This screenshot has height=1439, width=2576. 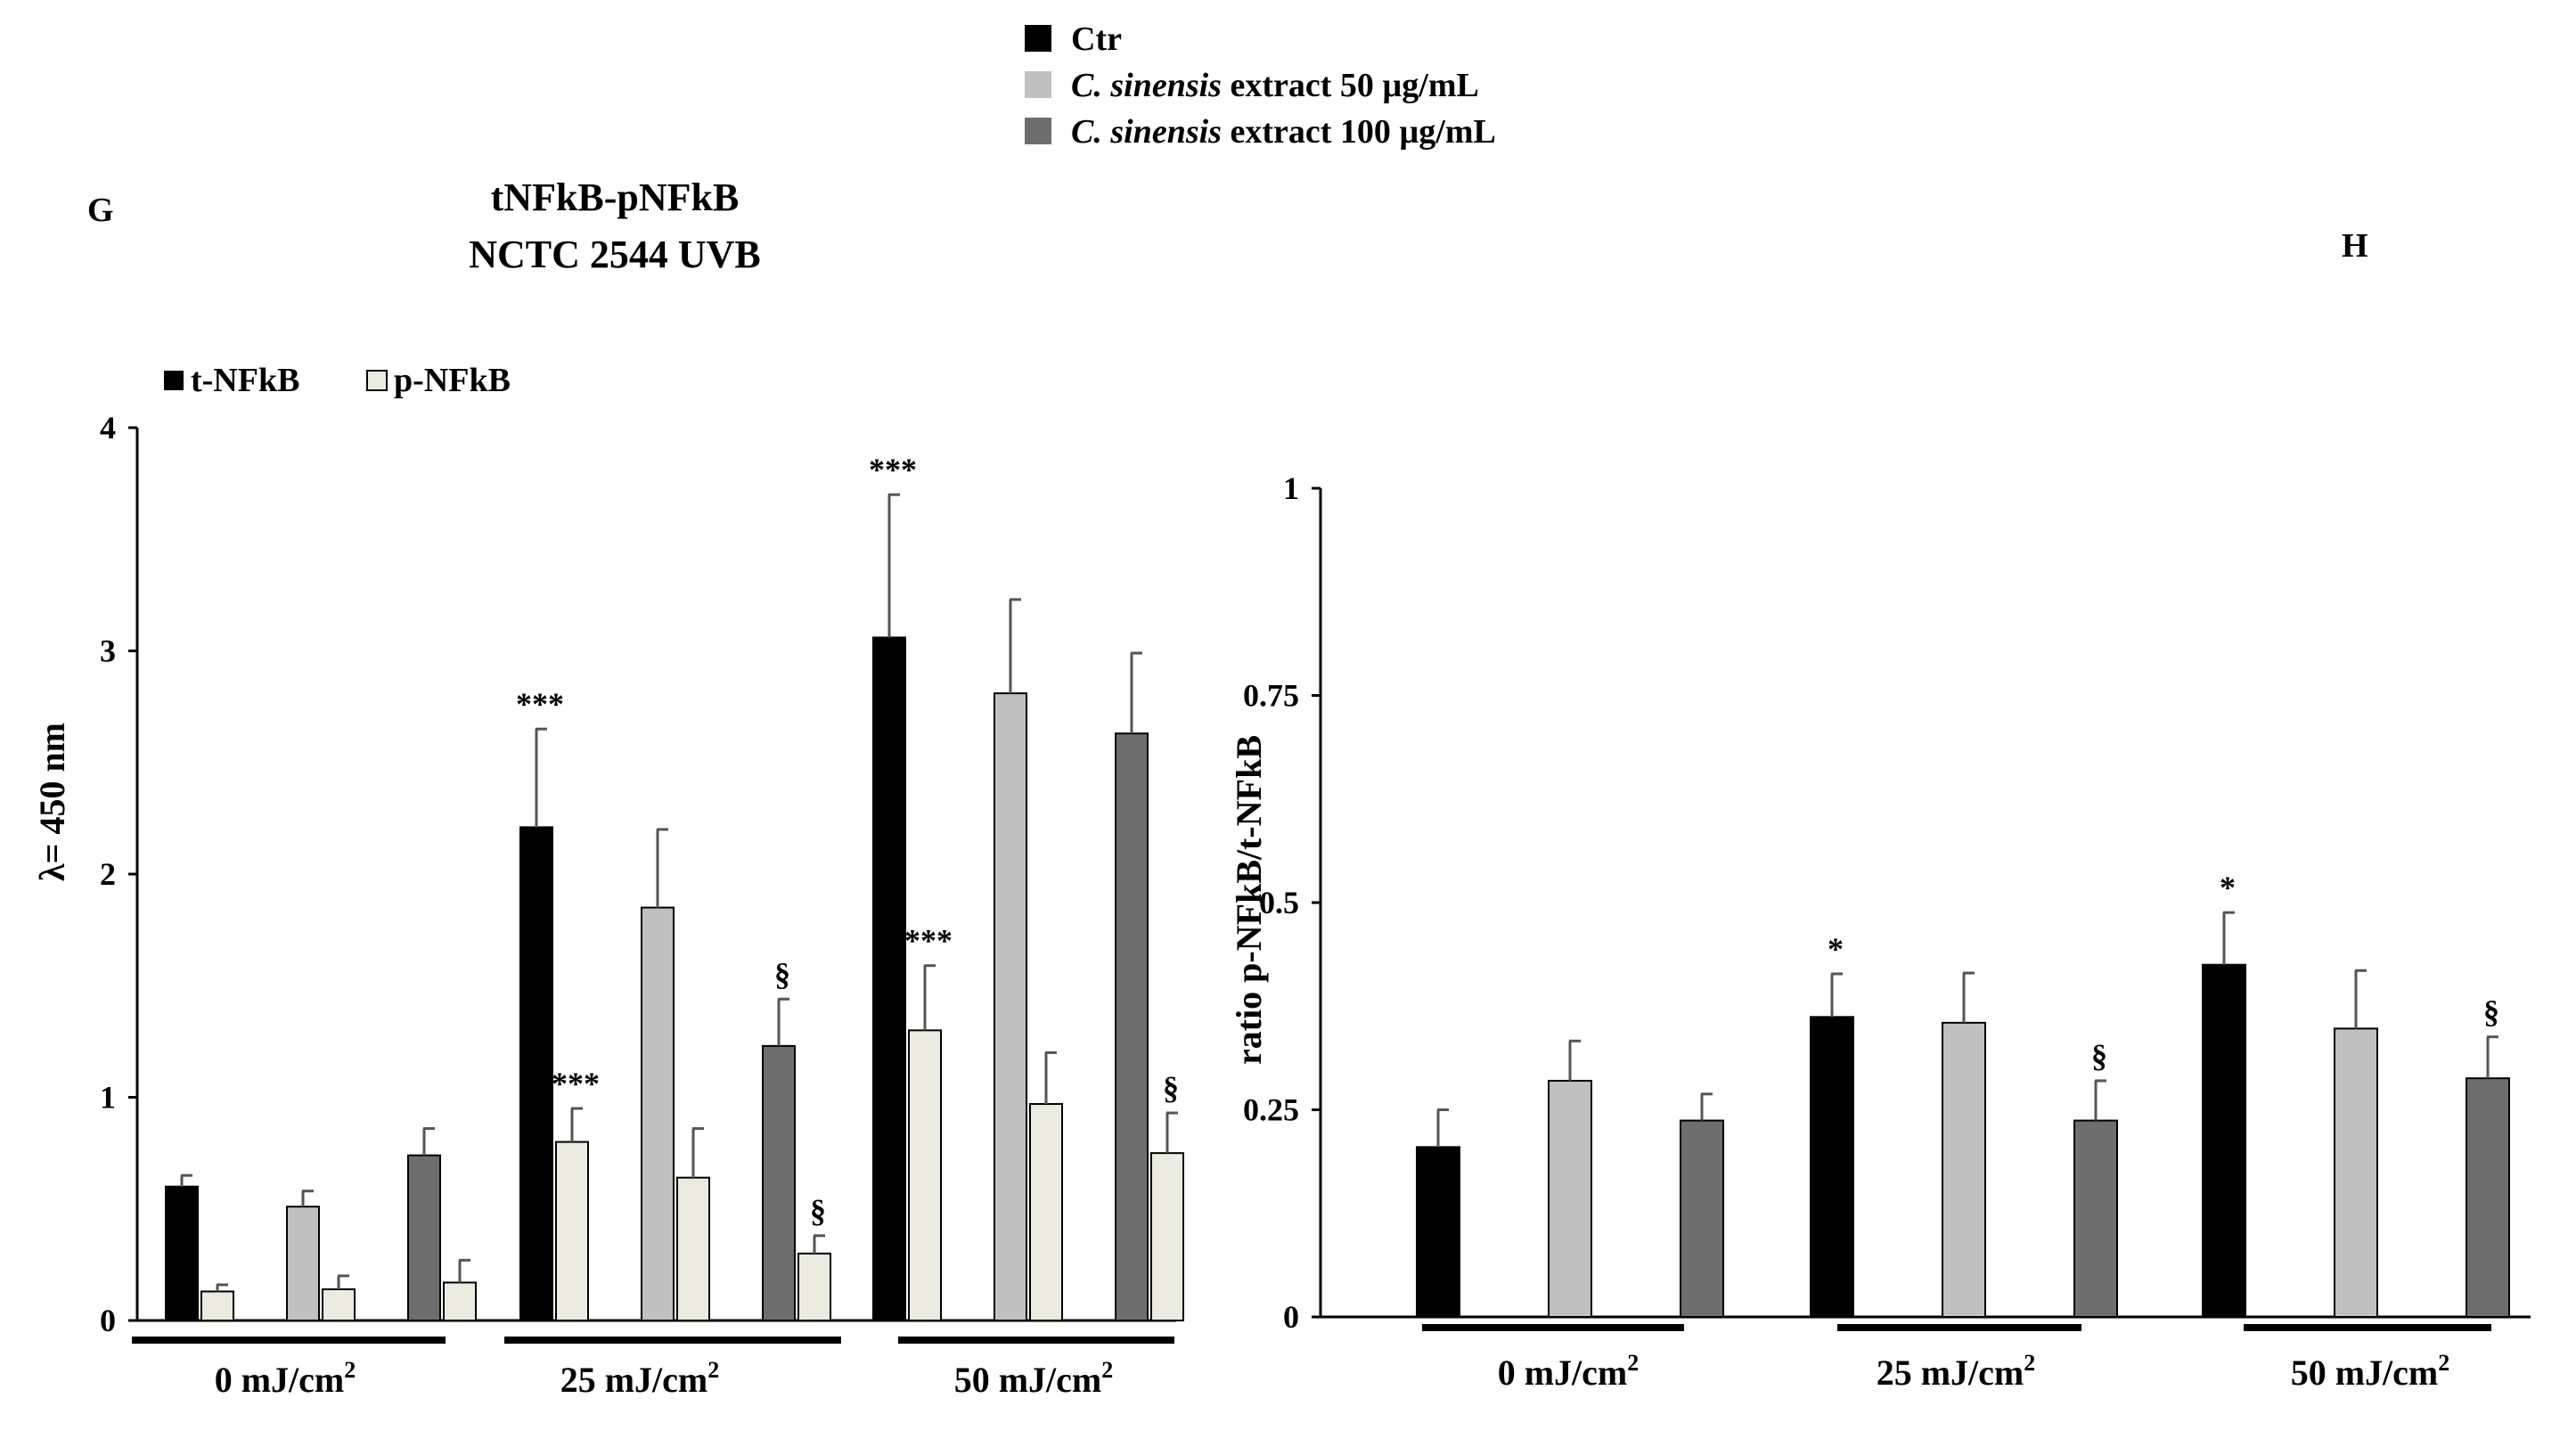 What do you see at coordinates (1271, 1110) in the screenshot?
I see `chart-h-y-tick-label: 0.25` at bounding box center [1271, 1110].